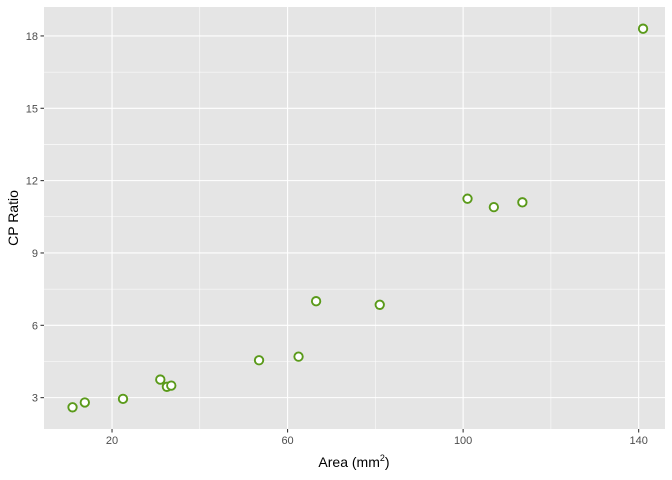 The width and height of the screenshot is (672, 480). Describe the element at coordinates (382, 458) in the screenshot. I see `x-axis-title-superscript: 2` at that location.